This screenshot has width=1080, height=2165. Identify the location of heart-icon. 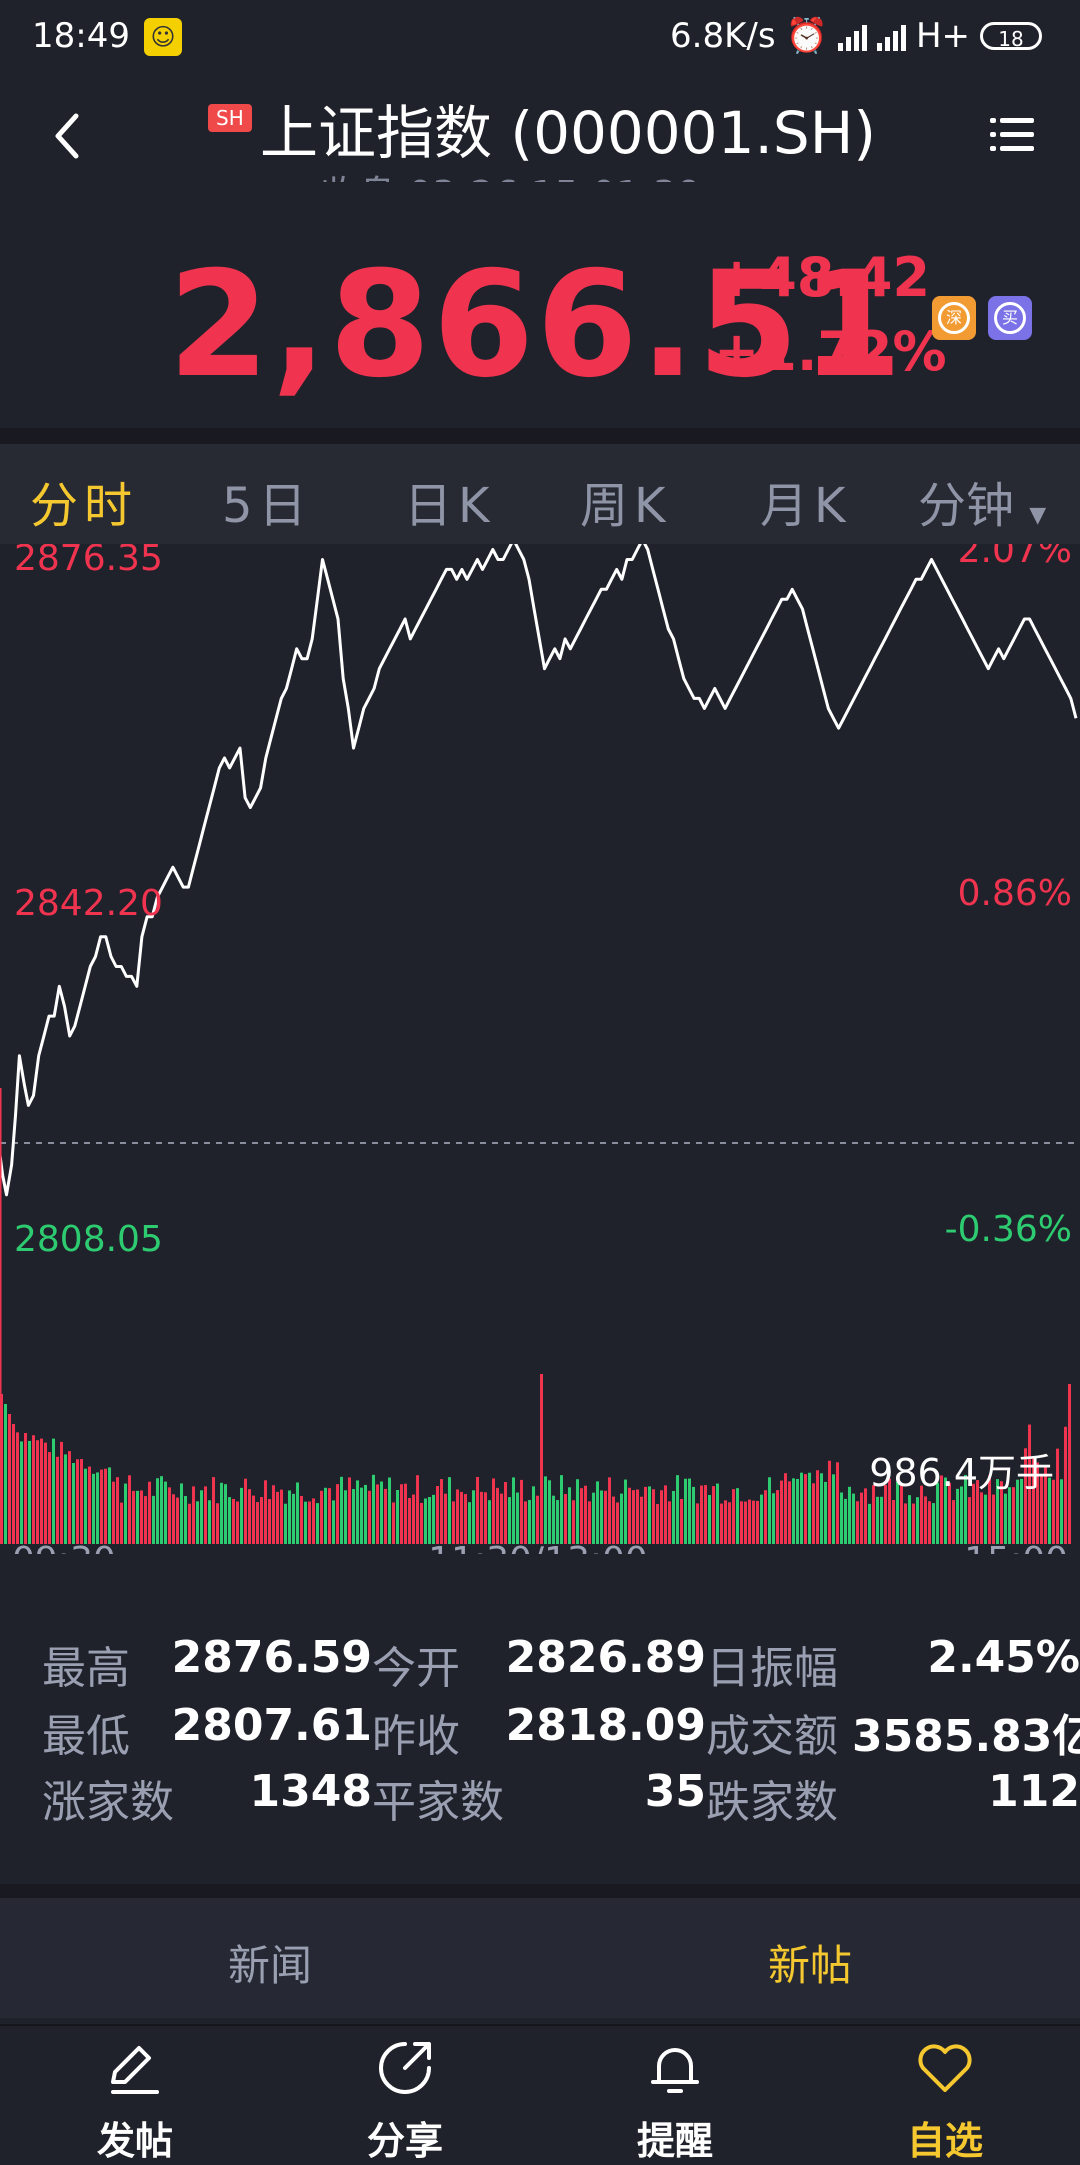
(945, 2068).